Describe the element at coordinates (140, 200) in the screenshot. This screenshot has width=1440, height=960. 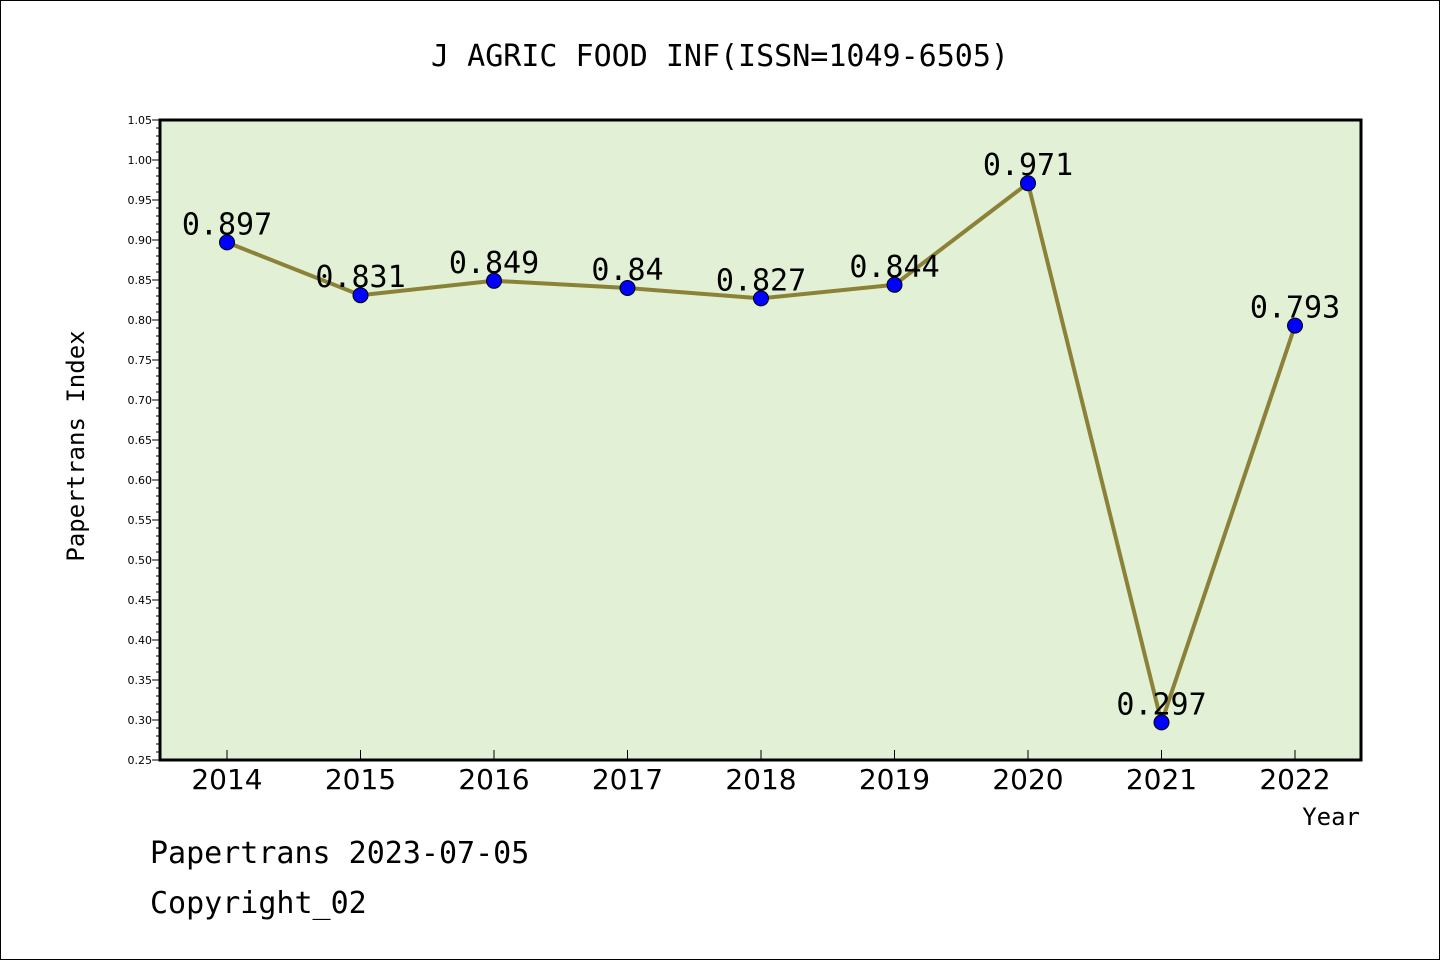
I see `y-tick-label: 0.95` at that location.